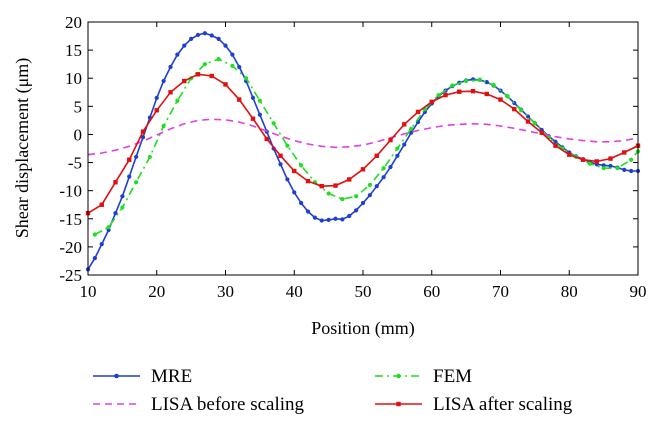  Describe the element at coordinates (363, 291) in the screenshot. I see `x-tick-label: 50` at that location.